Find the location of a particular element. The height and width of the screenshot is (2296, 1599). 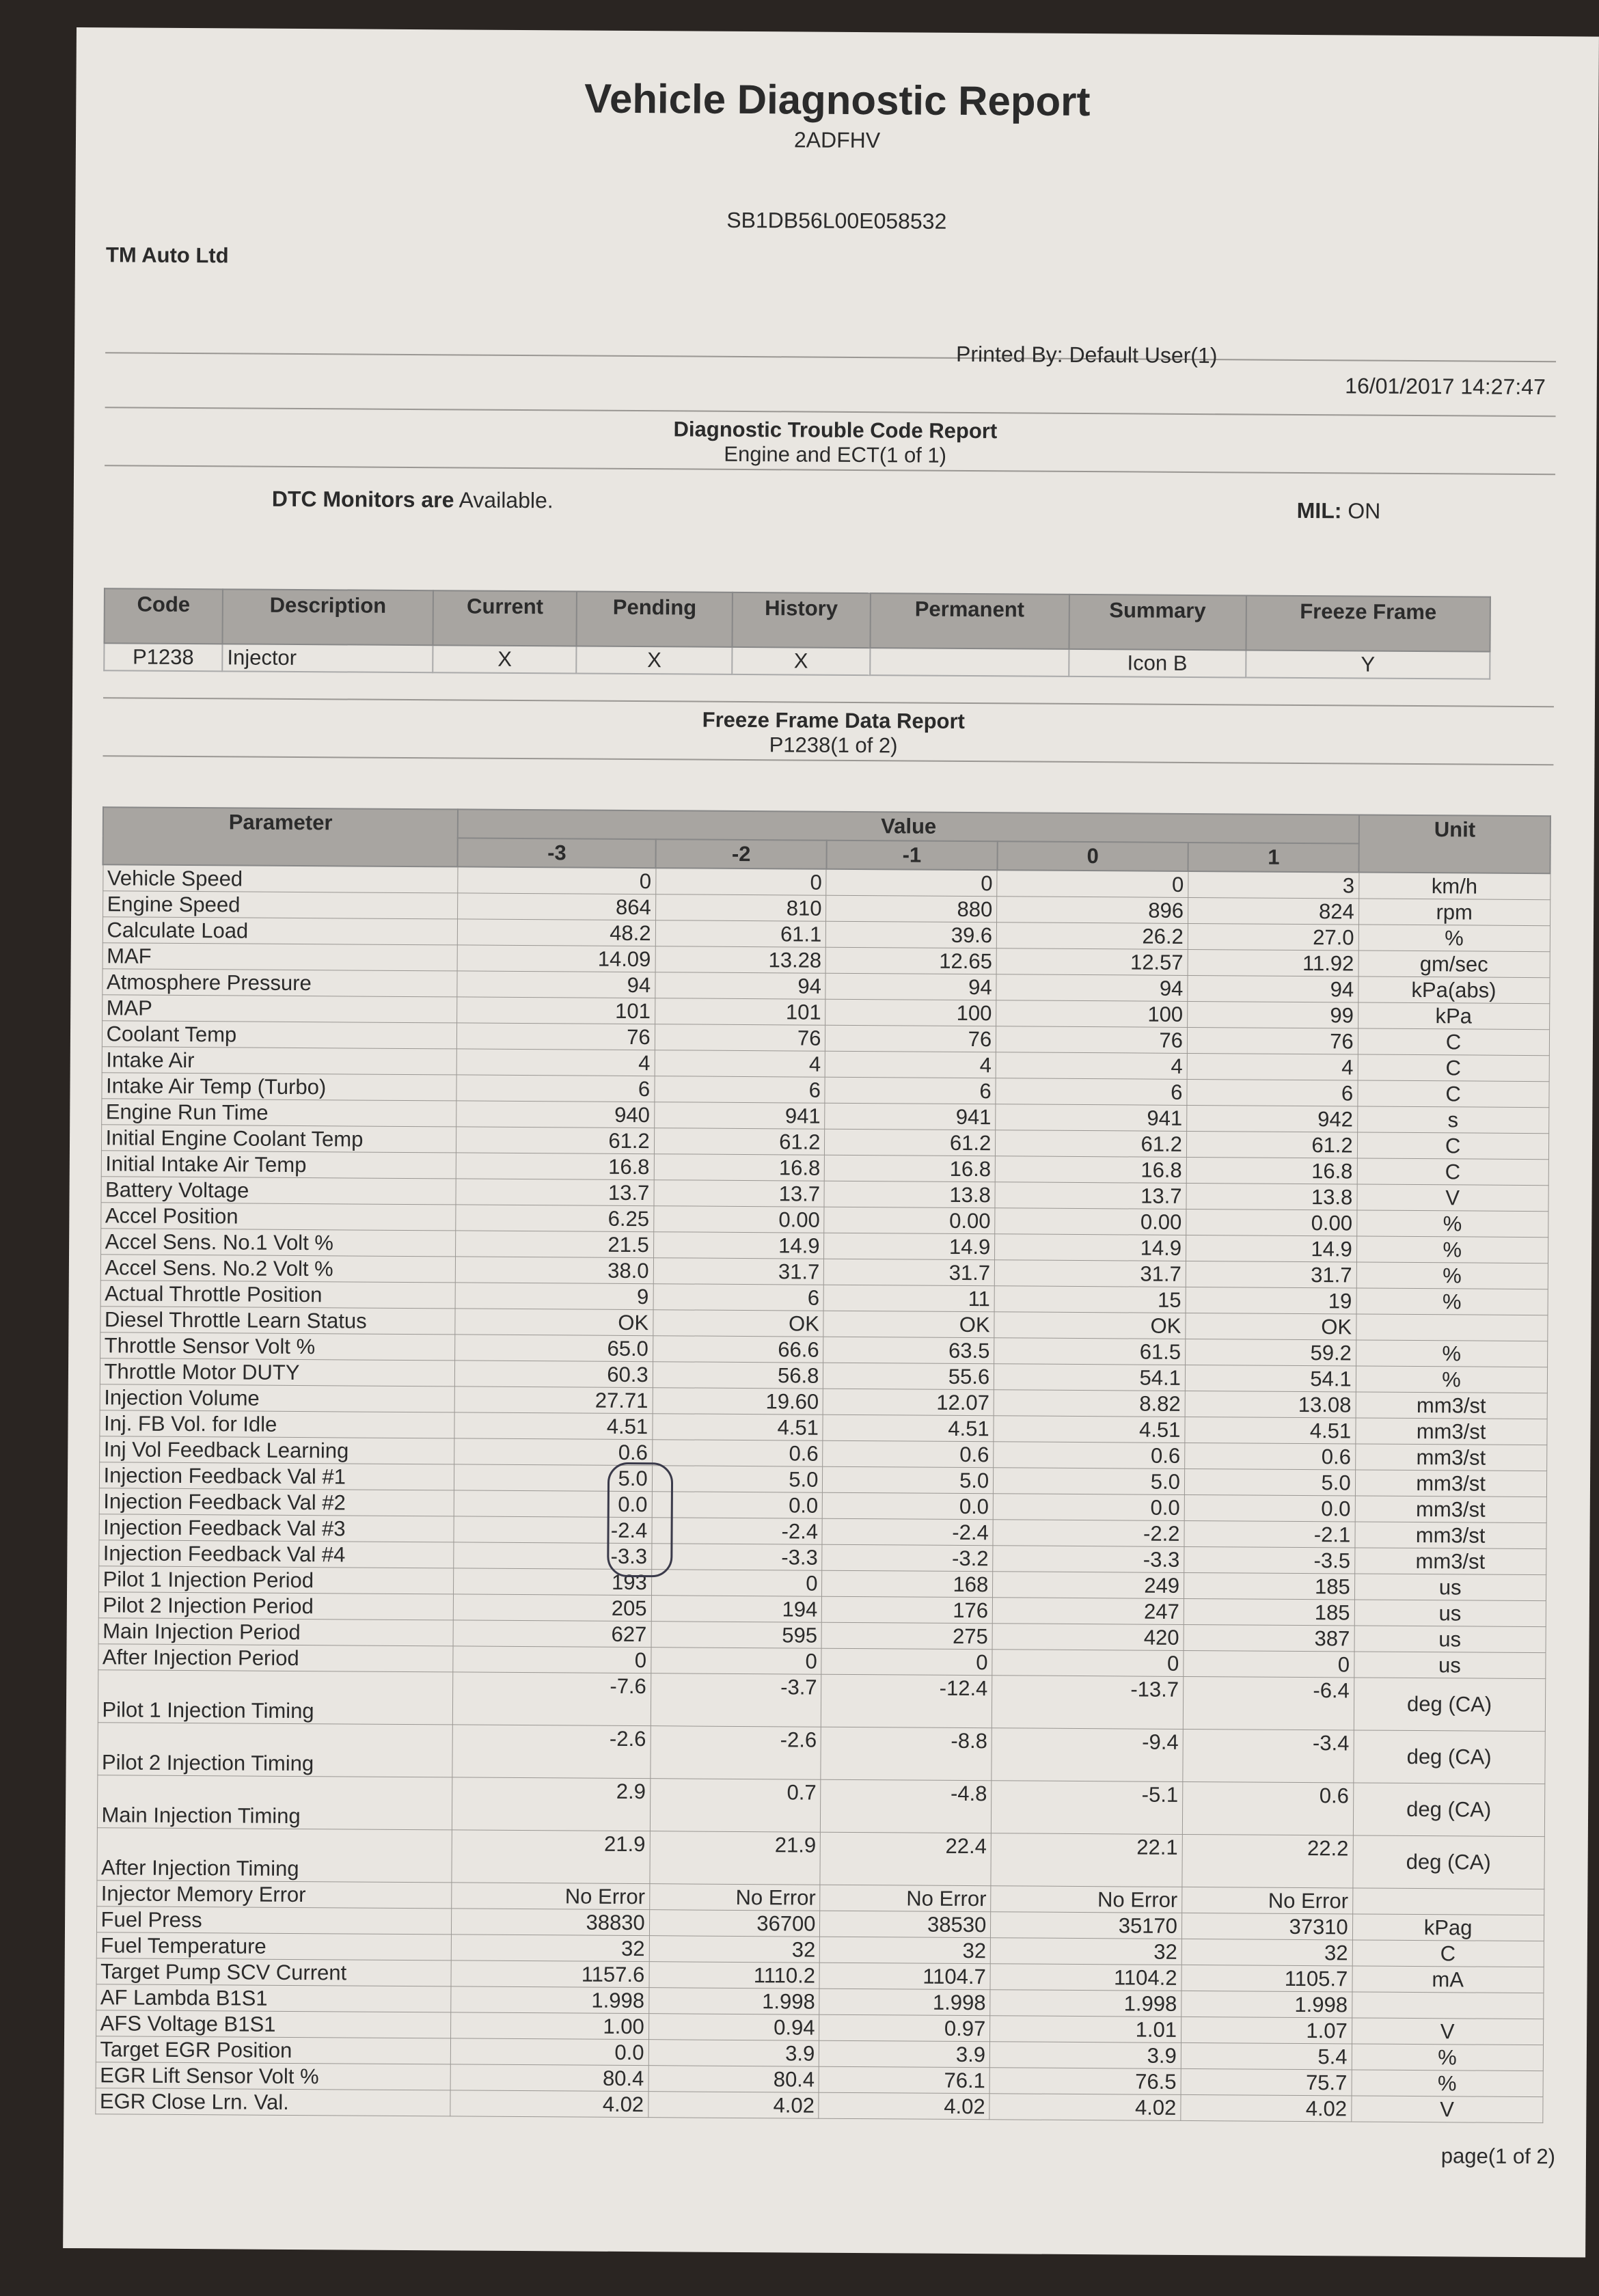

parameter-name: Target EGR Position is located at coordinates (273, 2050).